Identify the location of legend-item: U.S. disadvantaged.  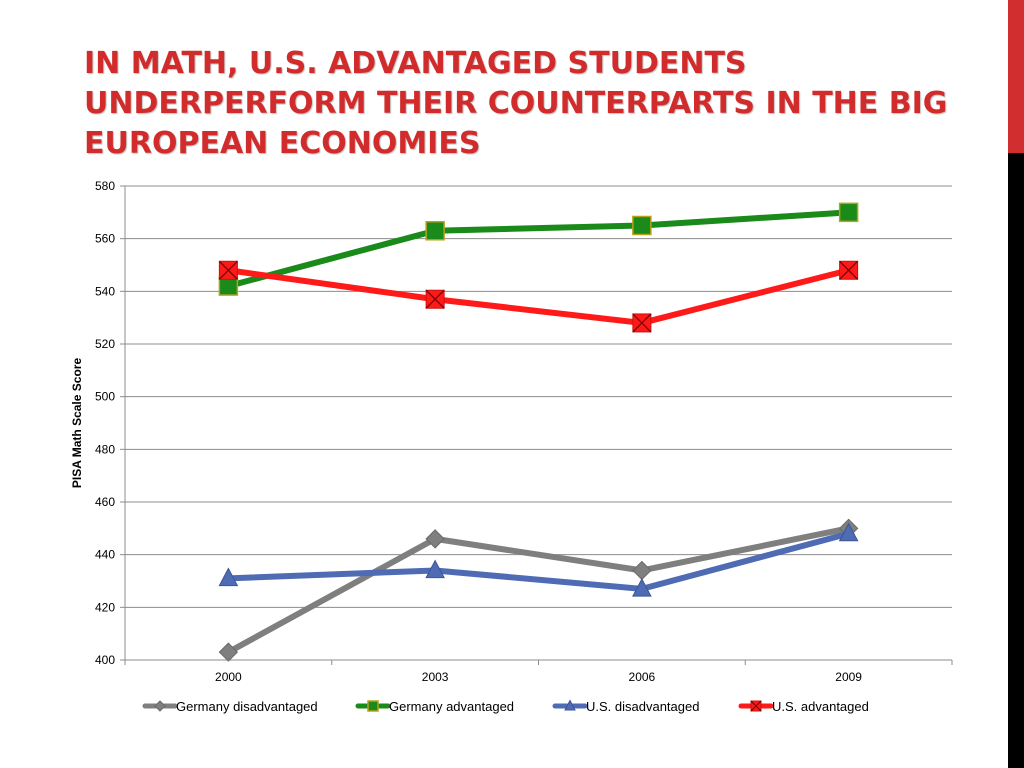
(625, 706).